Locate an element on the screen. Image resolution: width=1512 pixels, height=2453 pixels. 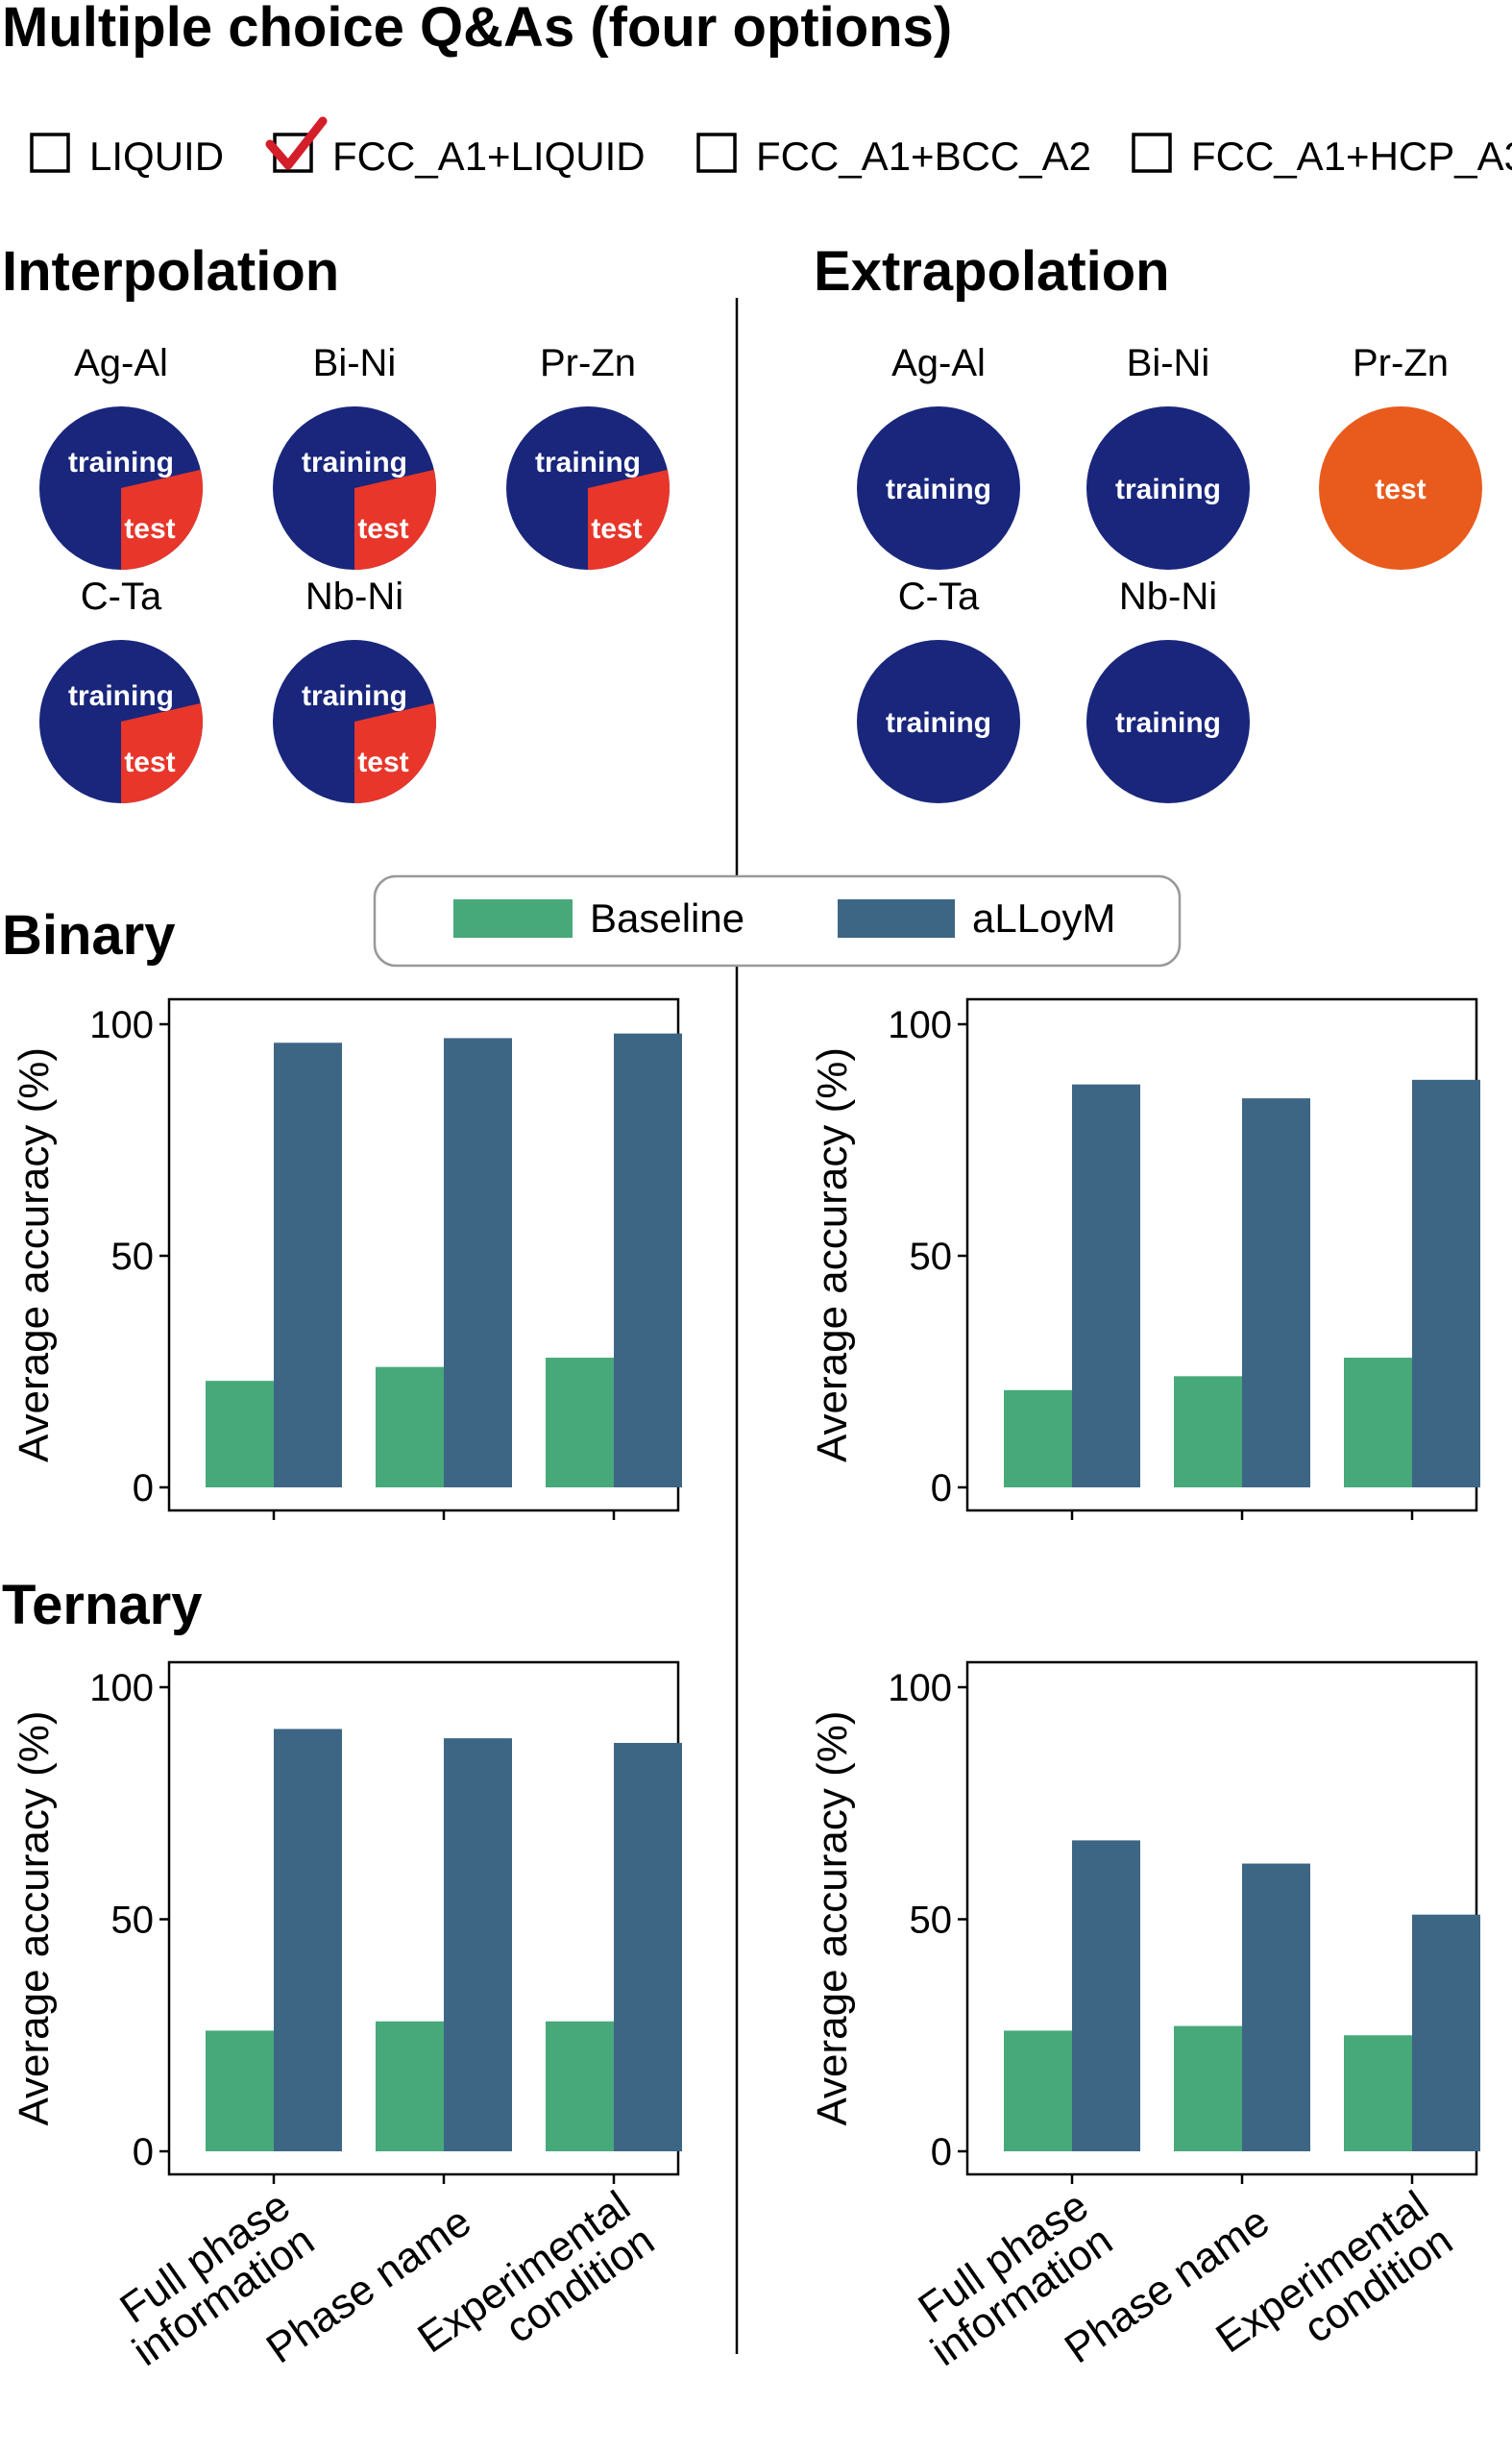
pie-pr-zn: Pr-Zn test is located at coordinates (1400, 456).